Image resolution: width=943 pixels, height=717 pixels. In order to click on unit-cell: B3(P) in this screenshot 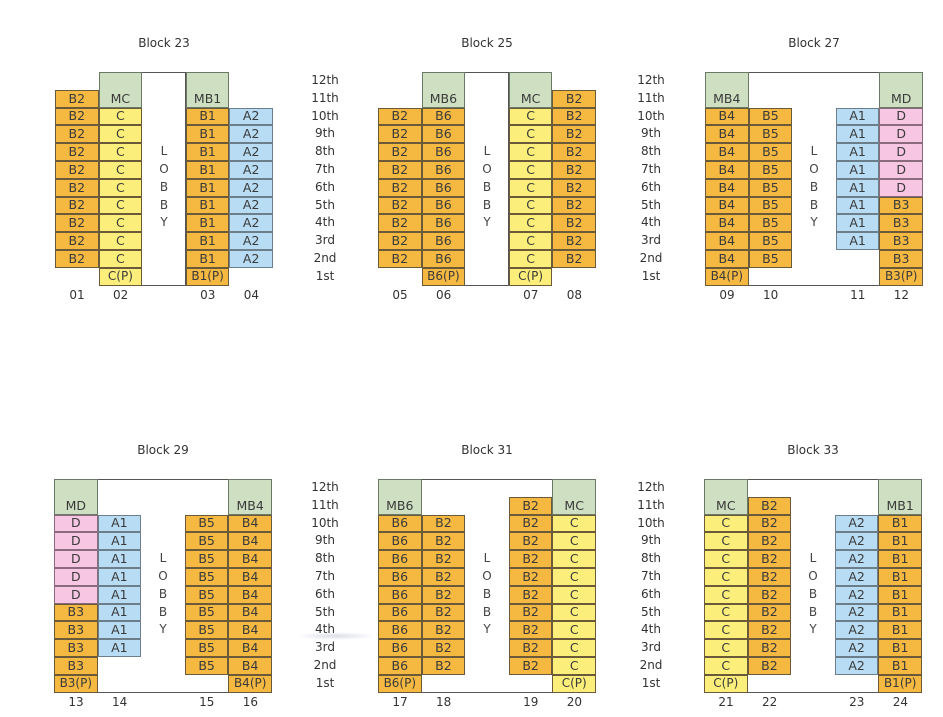, I will do `click(76, 683)`.